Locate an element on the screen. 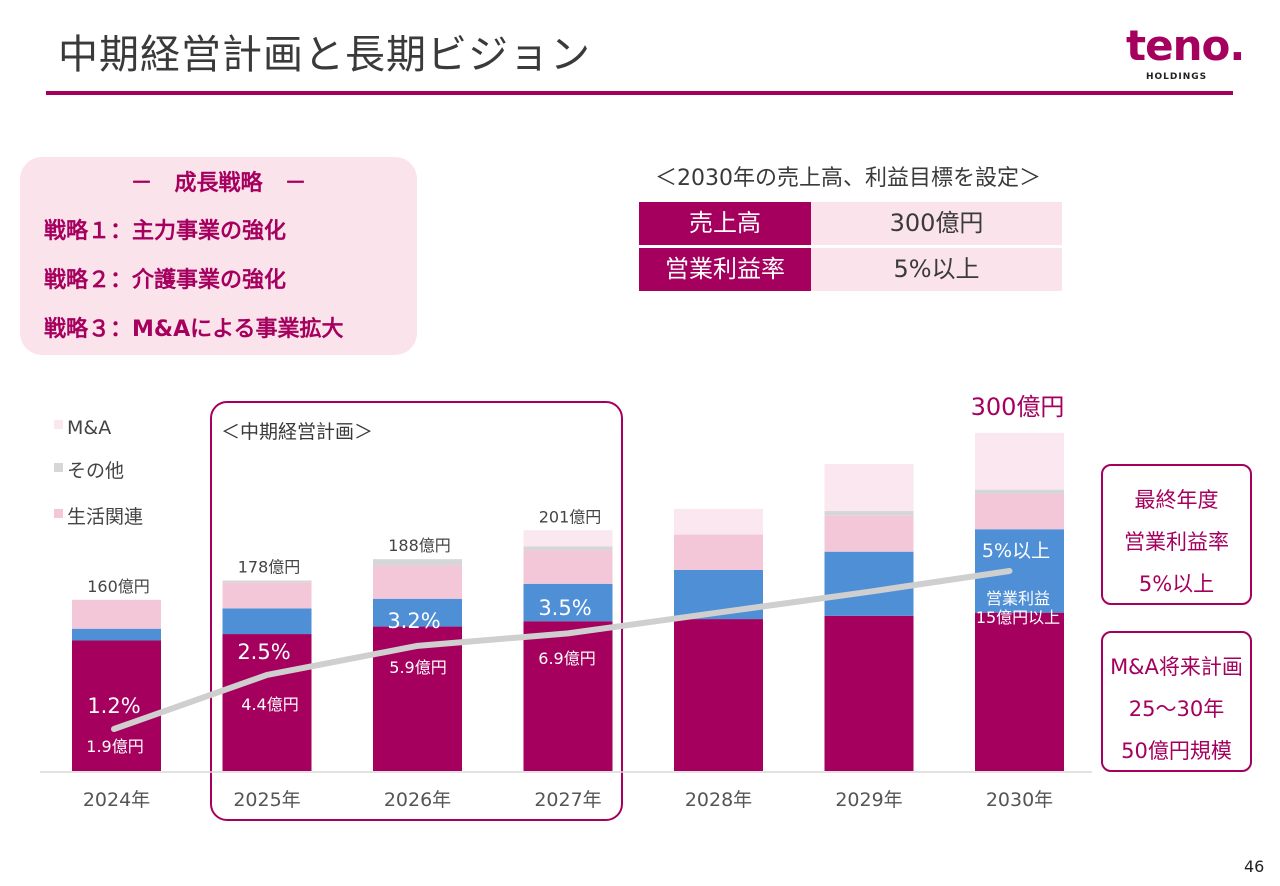 This screenshot has height=886, width=1280. margin-label-2: 3.2% is located at coordinates (413, 621).